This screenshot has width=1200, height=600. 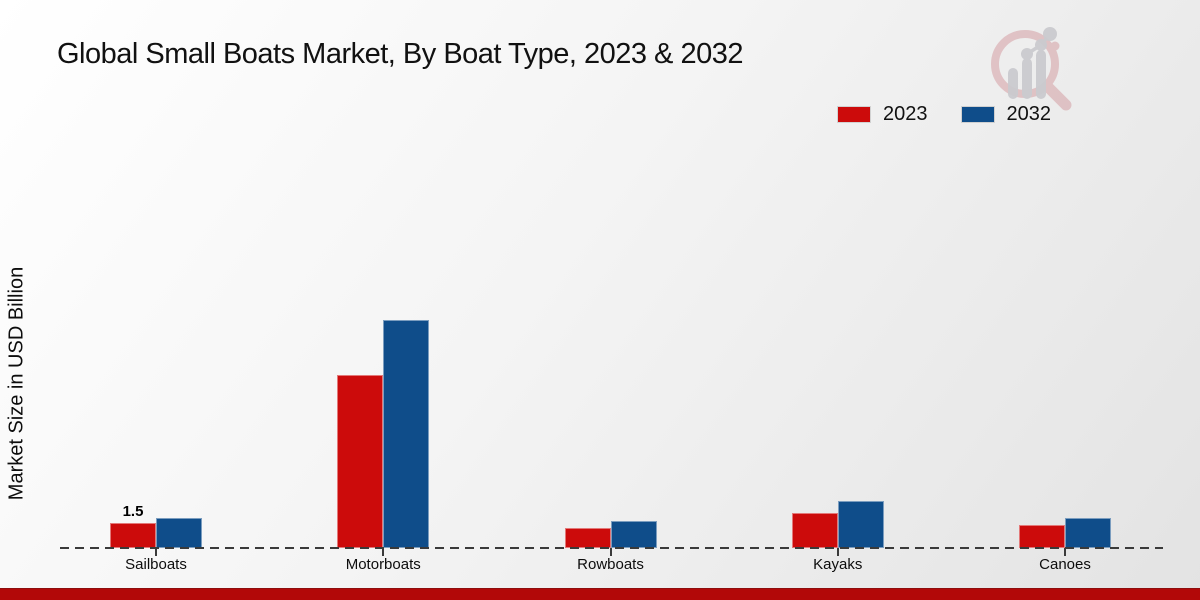 What do you see at coordinates (1088, 533) in the screenshot?
I see `bar-2032-canoes` at bounding box center [1088, 533].